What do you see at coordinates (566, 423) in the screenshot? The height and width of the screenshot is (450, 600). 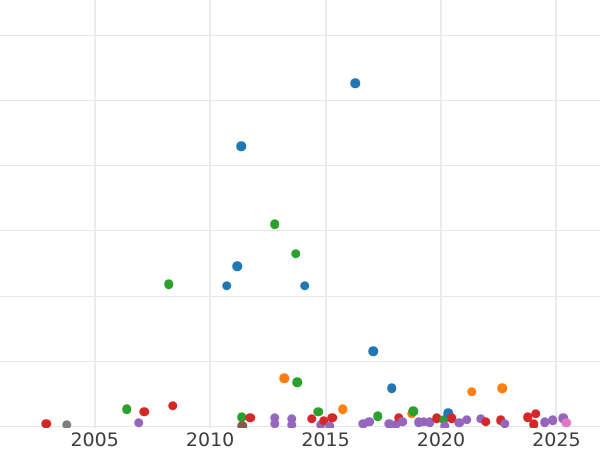 I see `data-point-pink` at bounding box center [566, 423].